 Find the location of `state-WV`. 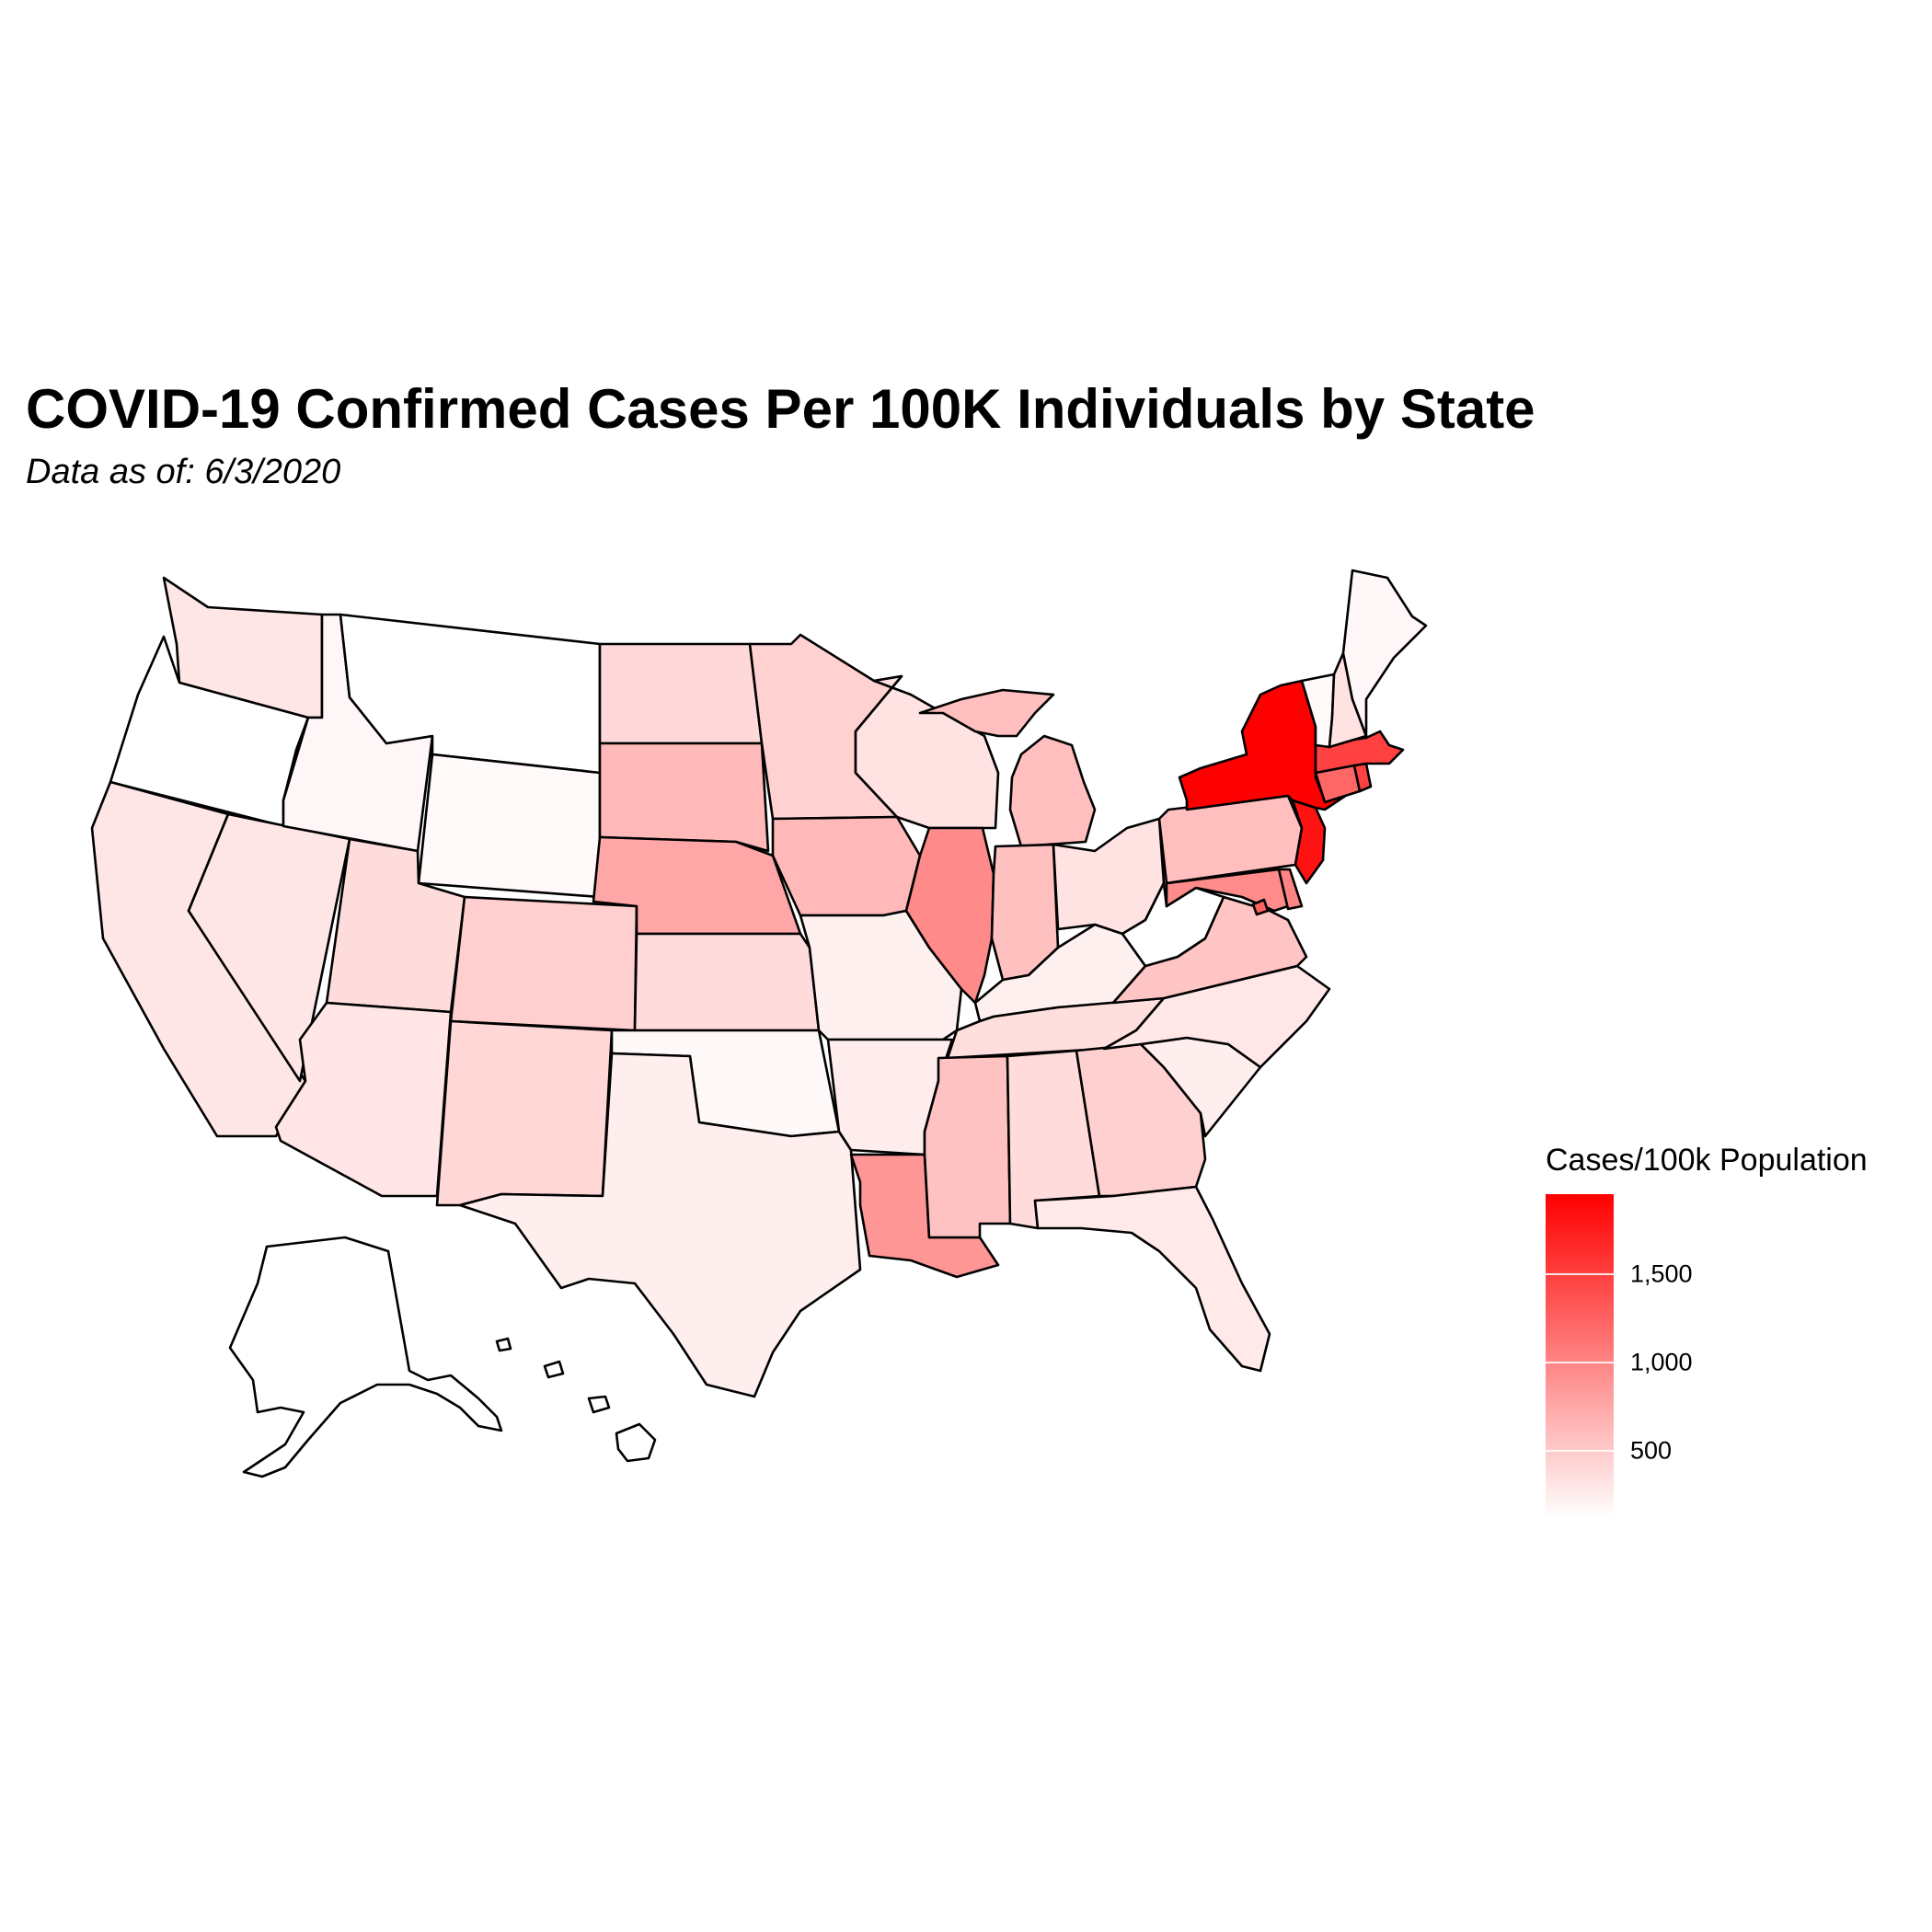

state-WV is located at coordinates (1173, 924).